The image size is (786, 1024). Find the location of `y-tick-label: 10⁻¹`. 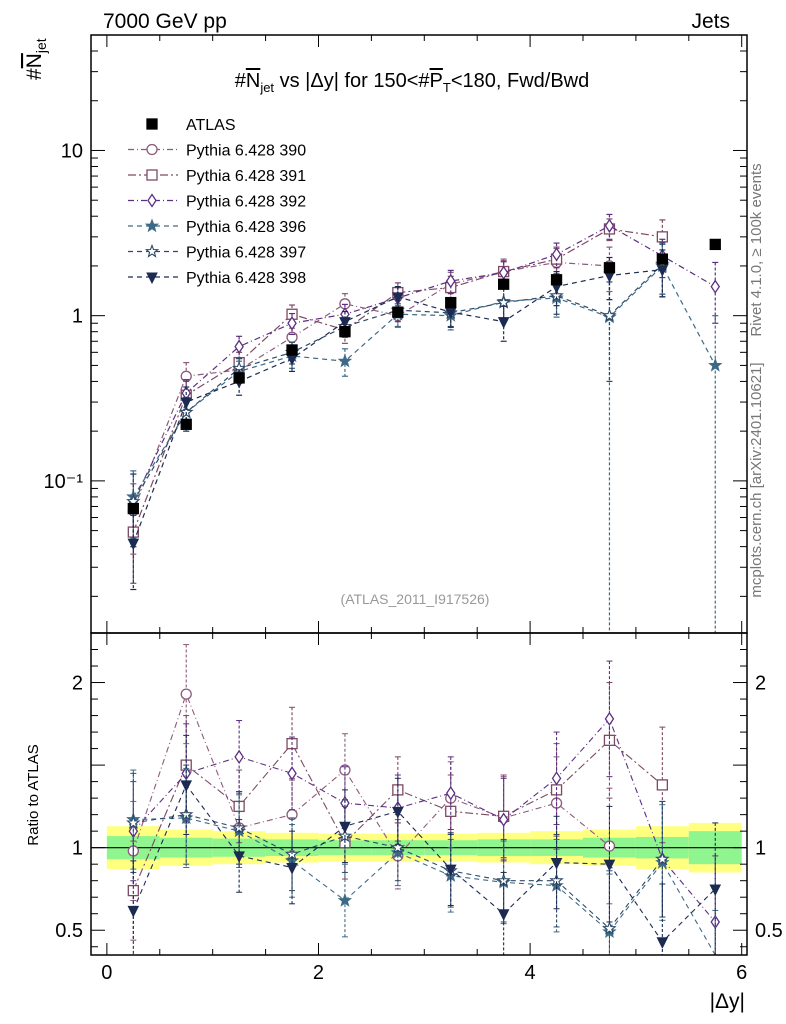

y-tick-label: 10⁻¹ is located at coordinates (64, 482).